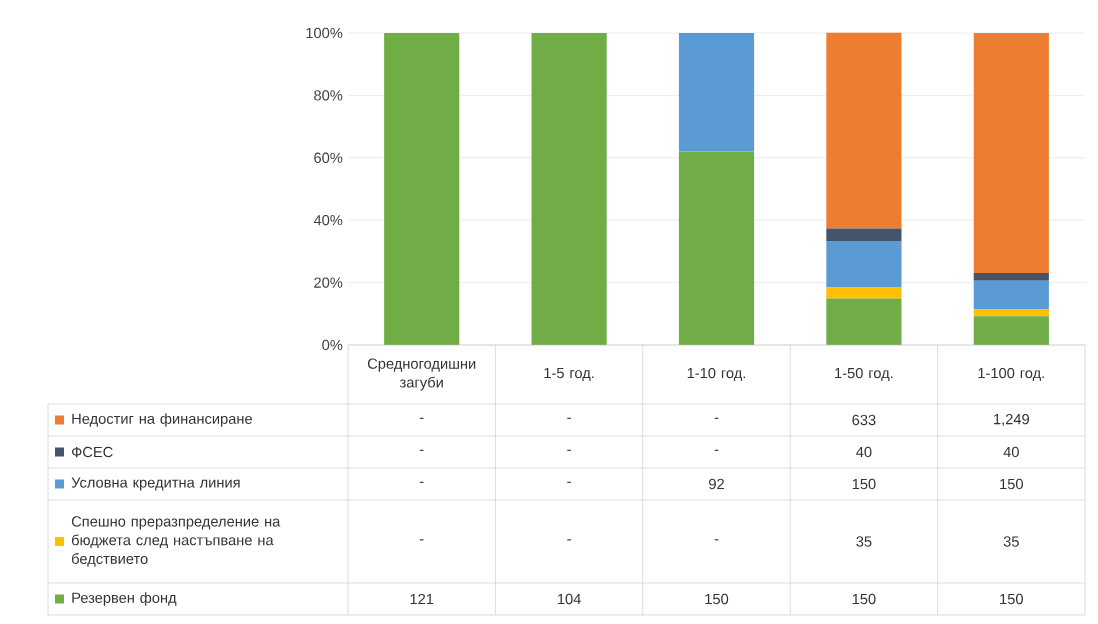  What do you see at coordinates (1011, 420) in the screenshot?
I see `text: 1,249` at bounding box center [1011, 420].